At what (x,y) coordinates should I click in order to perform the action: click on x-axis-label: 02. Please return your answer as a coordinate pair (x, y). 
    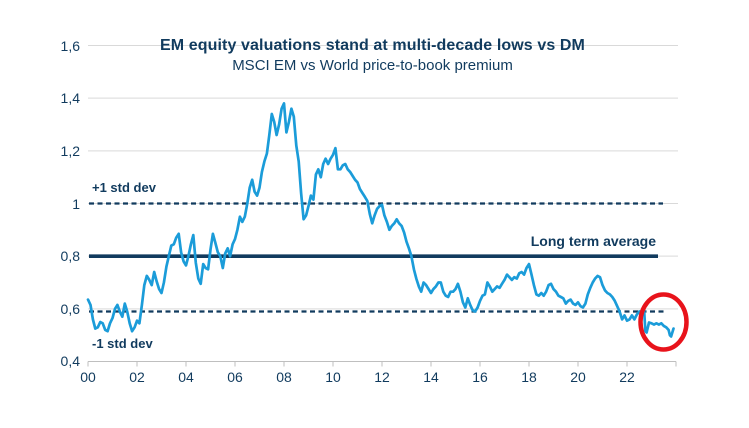
    Looking at the image, I should click on (137, 377).